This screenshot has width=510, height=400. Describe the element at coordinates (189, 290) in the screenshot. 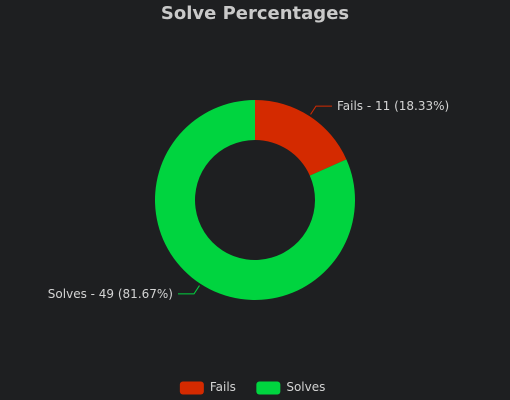

I see `leader-line-solves` at that location.